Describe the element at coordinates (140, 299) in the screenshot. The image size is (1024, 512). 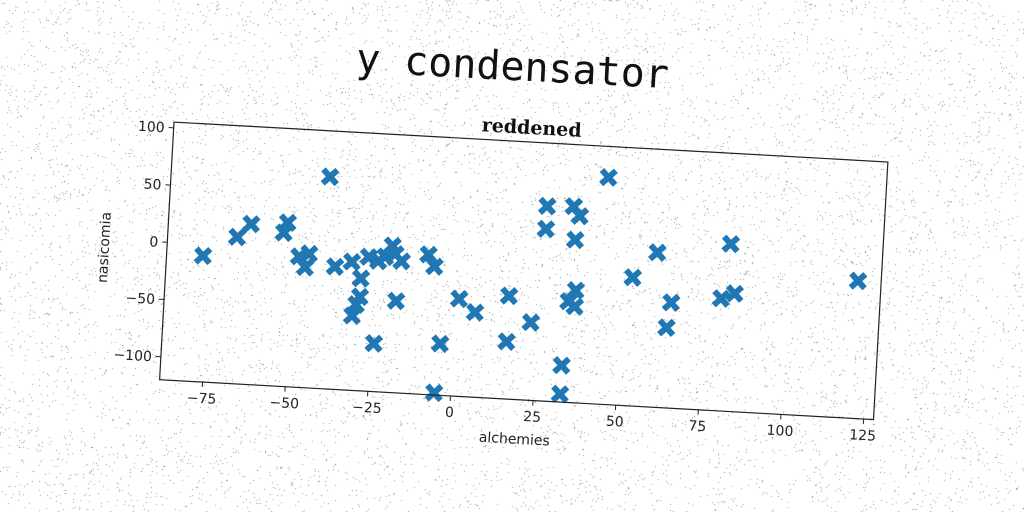
I see `y-tick-label: −50` at that location.